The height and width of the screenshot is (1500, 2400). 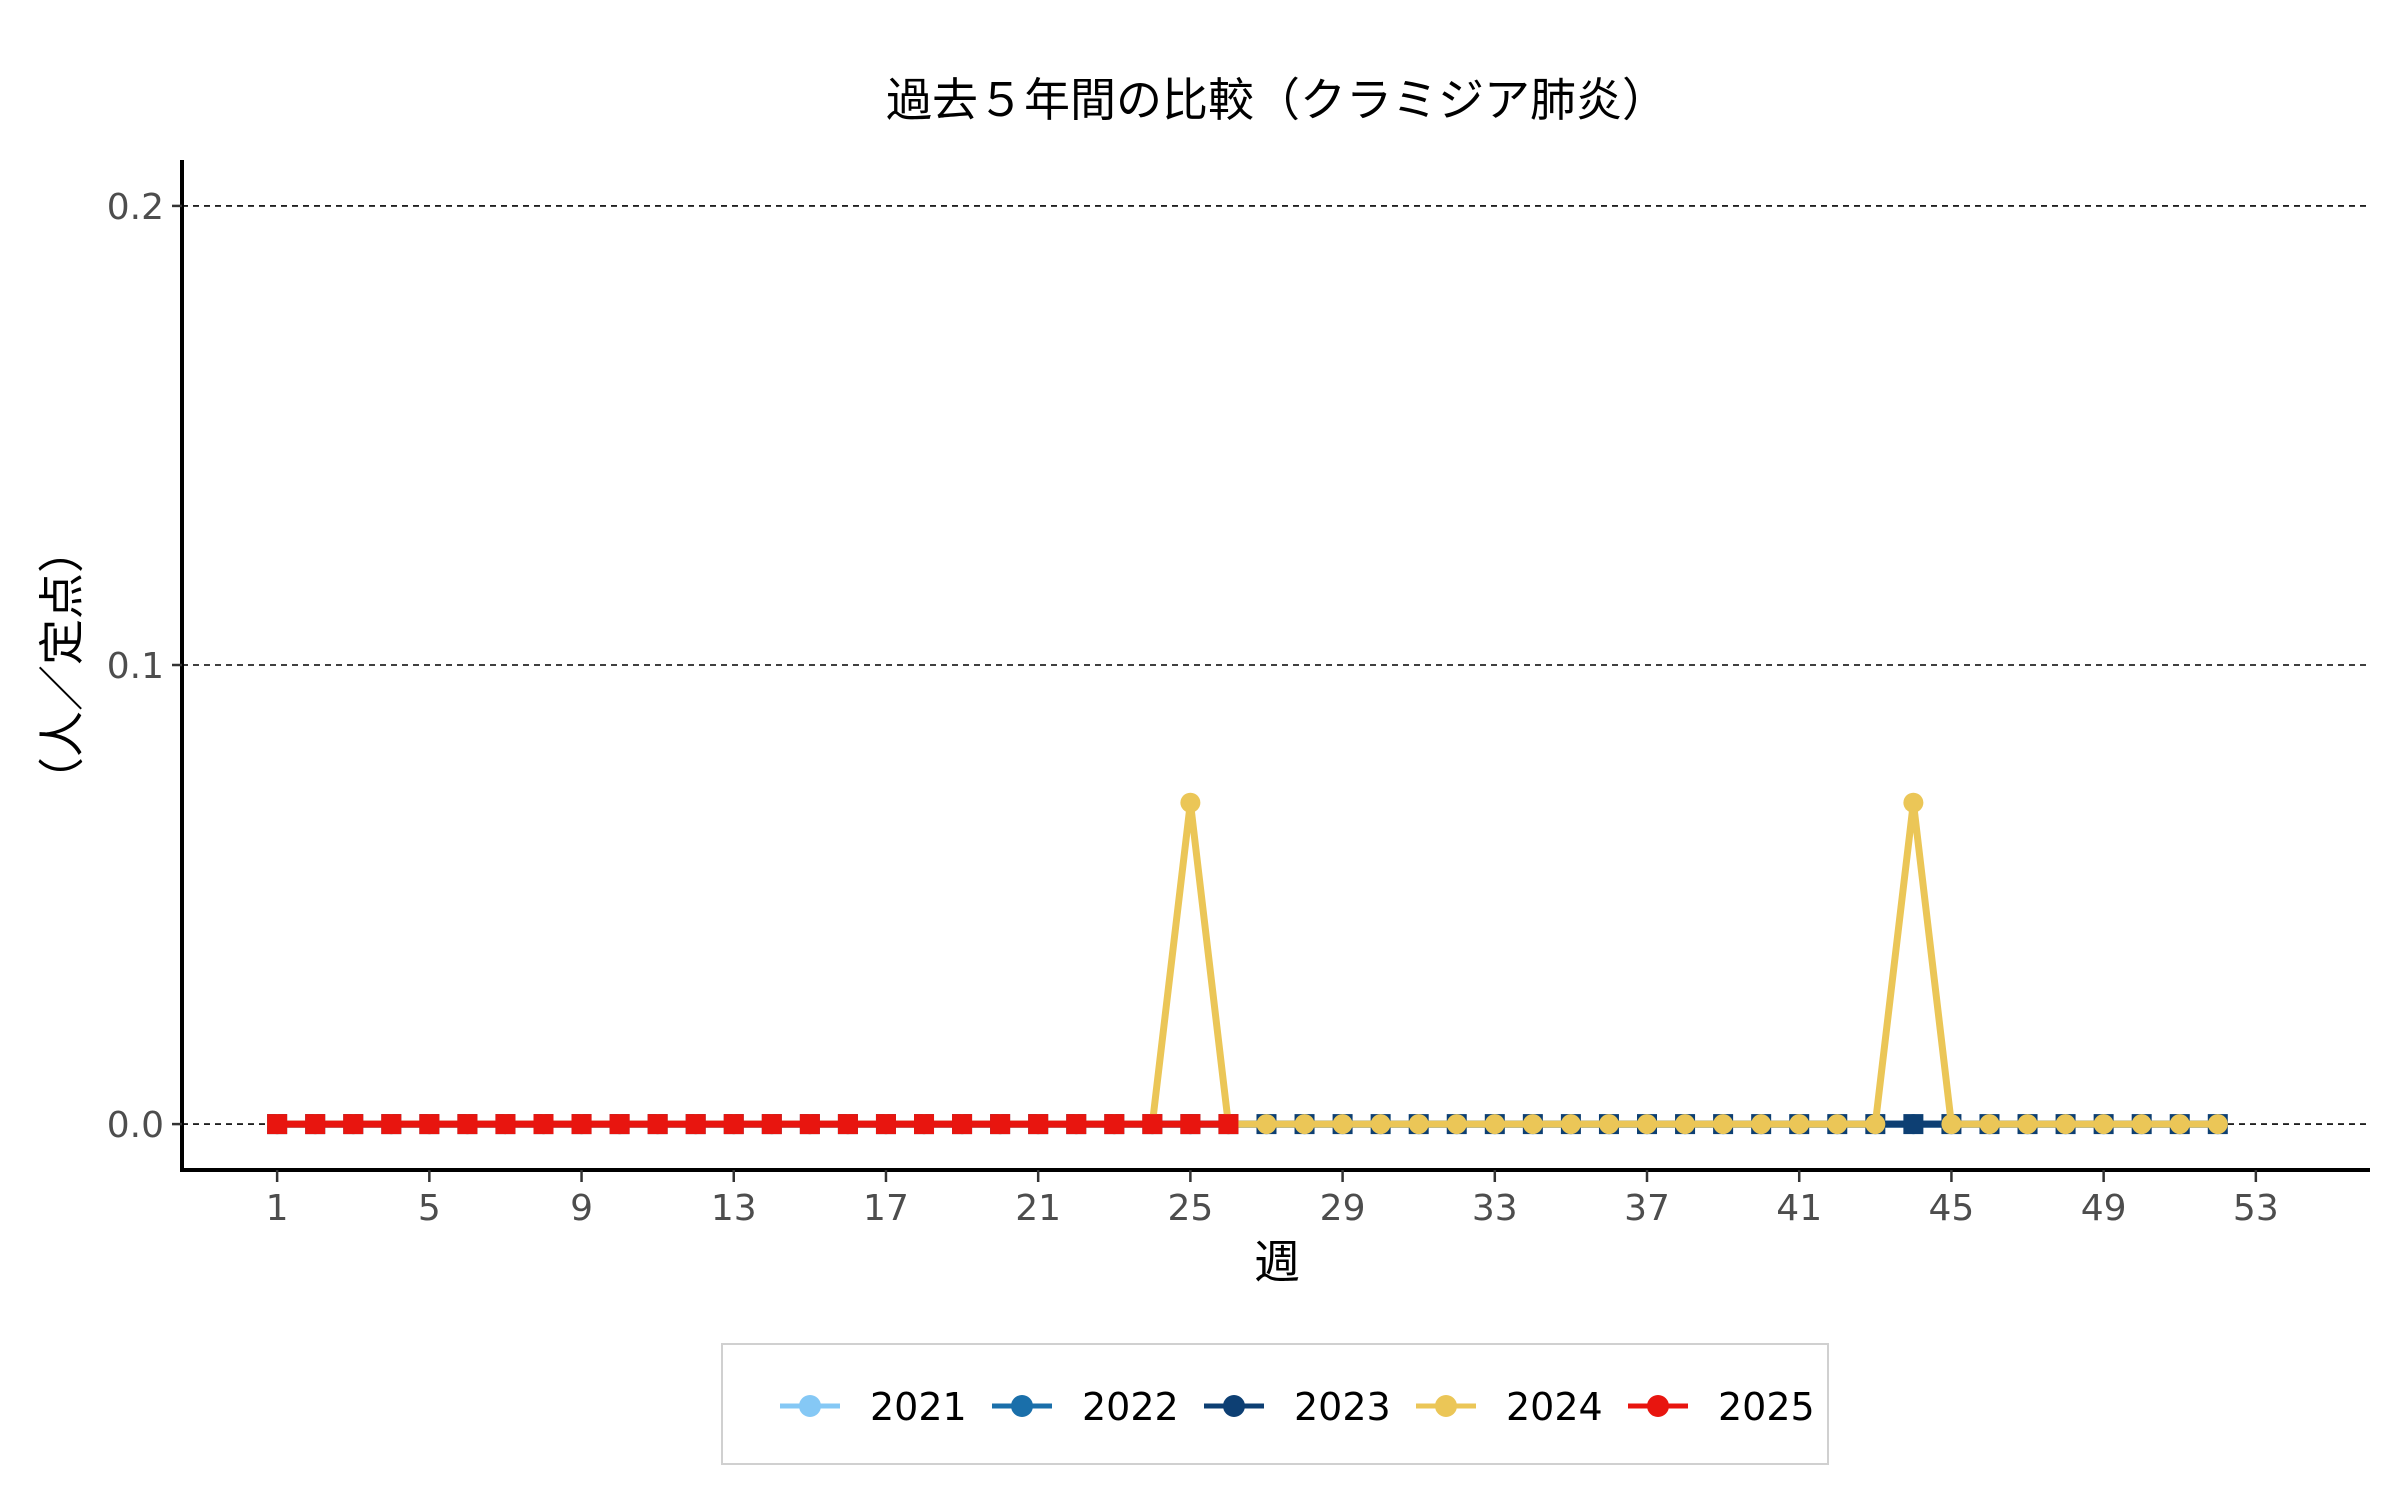 I want to click on y-axis-title: （人／定点）, so click(x=62, y=665).